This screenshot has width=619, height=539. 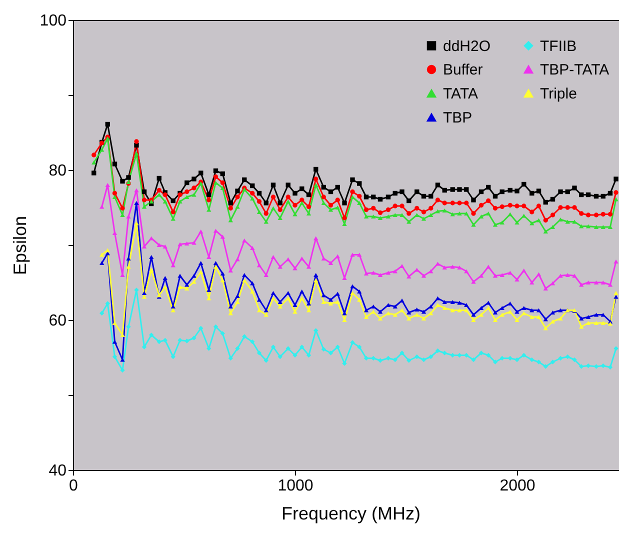 What do you see at coordinates (558, 46) in the screenshot?
I see `legend-label: TFIIB` at bounding box center [558, 46].